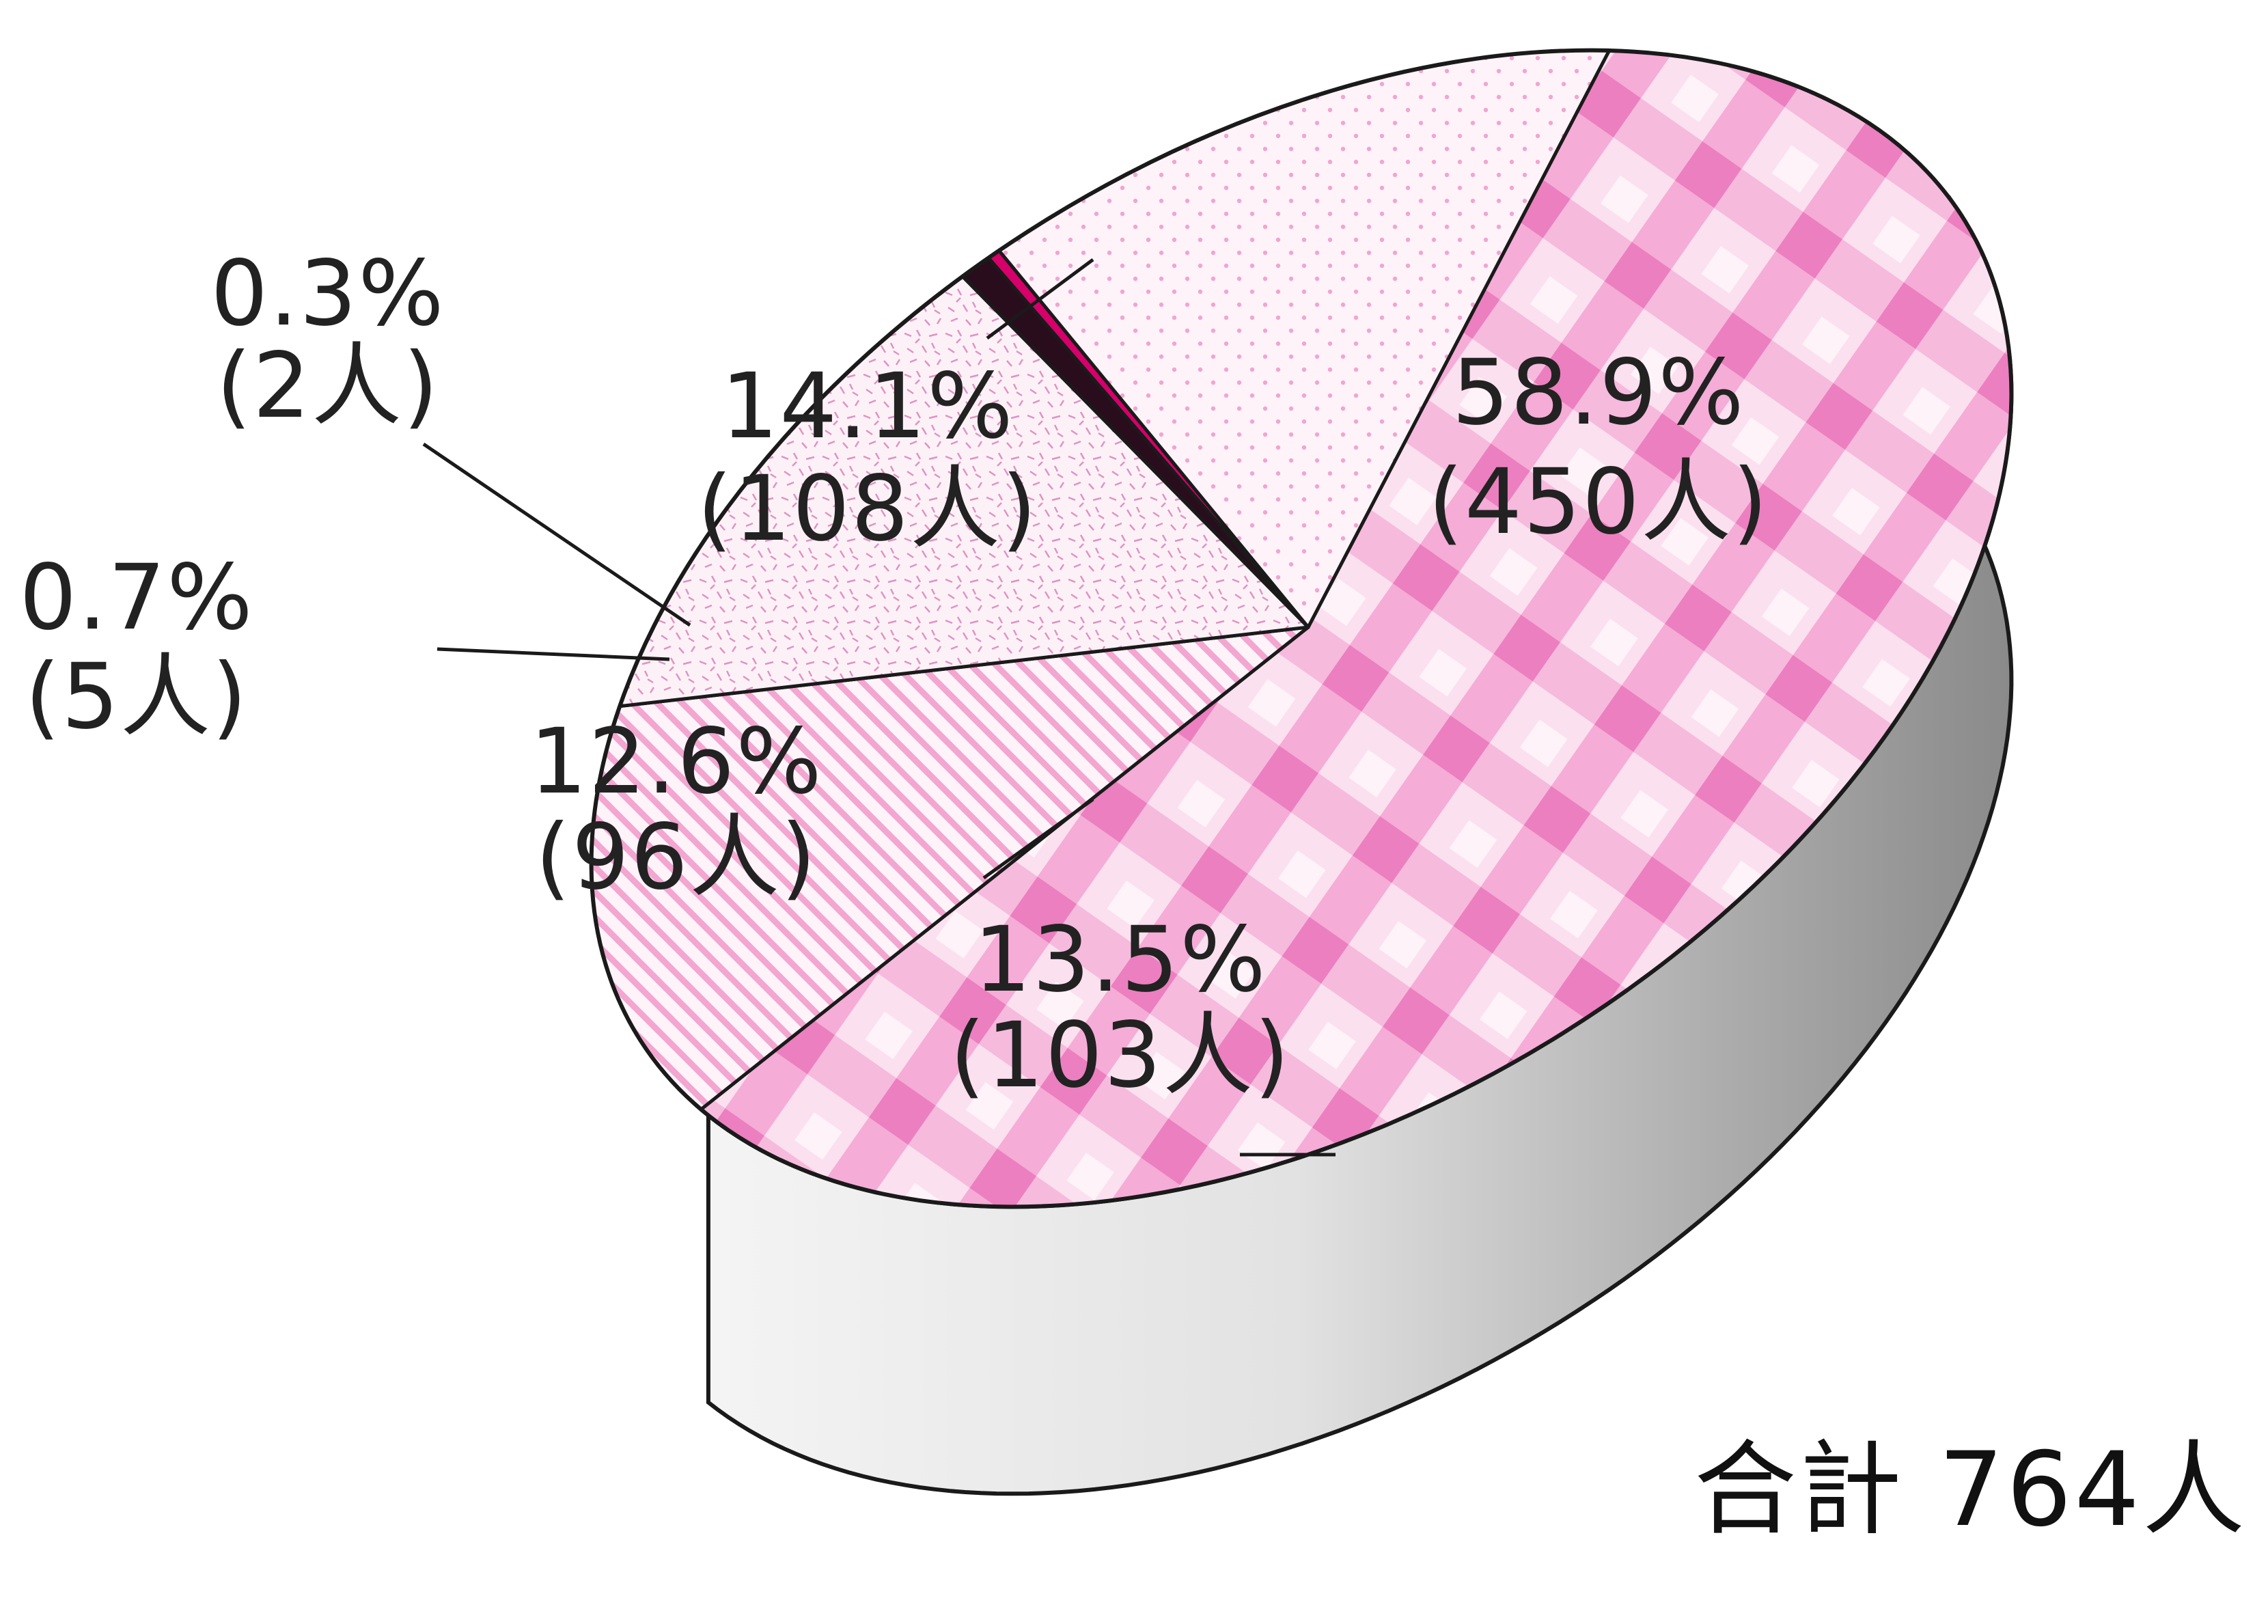 The width and height of the screenshot is (2268, 1624). Describe the element at coordinates (677, 857) in the screenshot. I see `slice-count-label-2: (96人)` at that location.